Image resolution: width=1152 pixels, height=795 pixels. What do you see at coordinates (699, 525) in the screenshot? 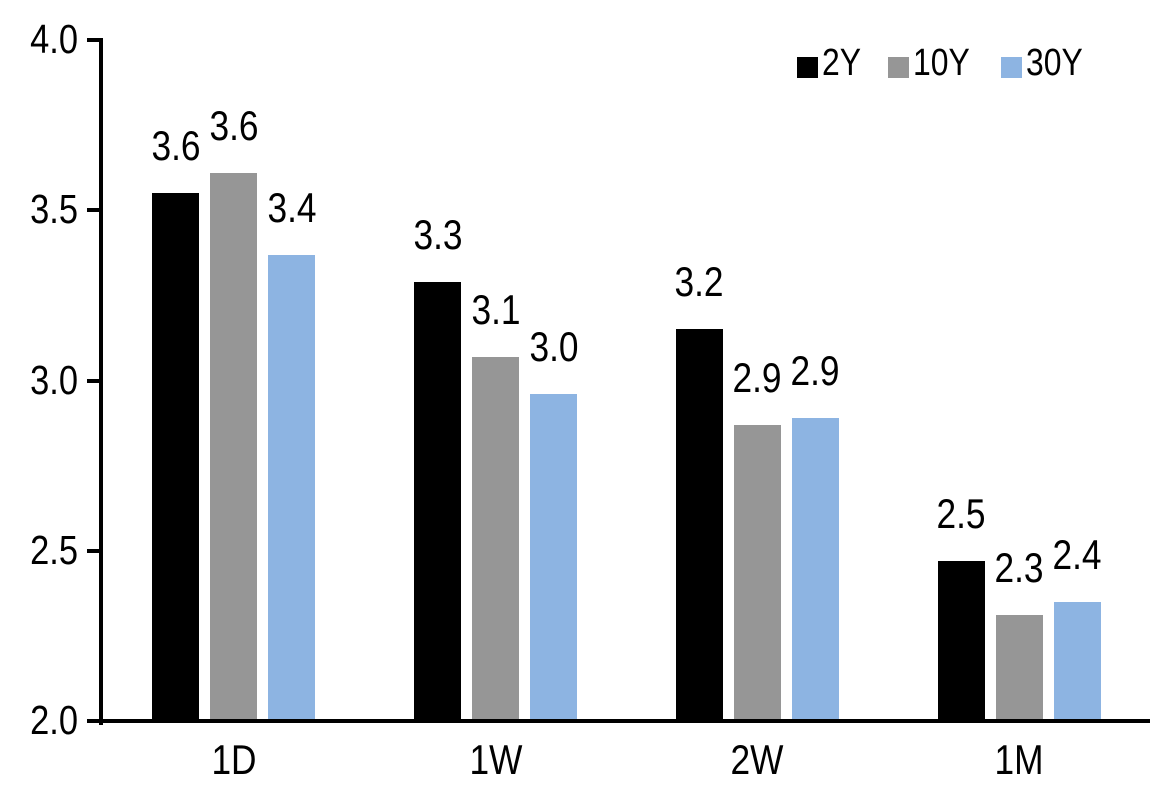
I see `bar-2Y-2W` at bounding box center [699, 525].